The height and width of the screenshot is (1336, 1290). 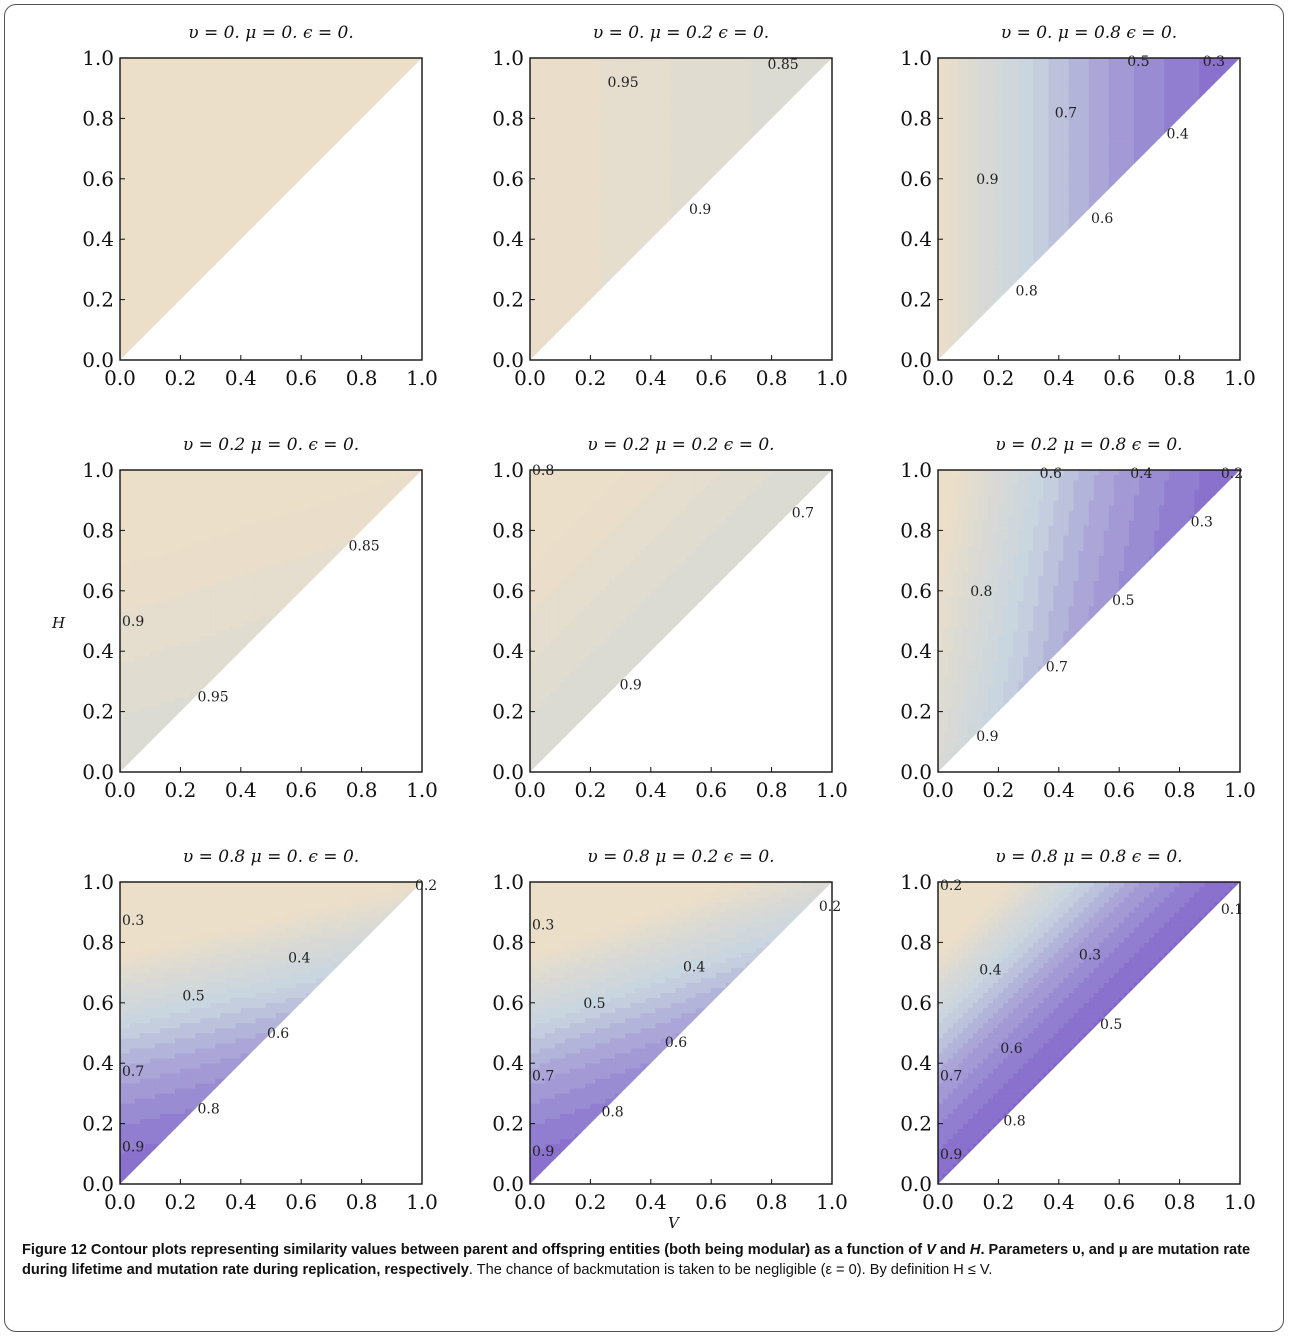 I want to click on panel-title: υ = 0. μ = 0.2 ϵ = 0., so click(x=681, y=33).